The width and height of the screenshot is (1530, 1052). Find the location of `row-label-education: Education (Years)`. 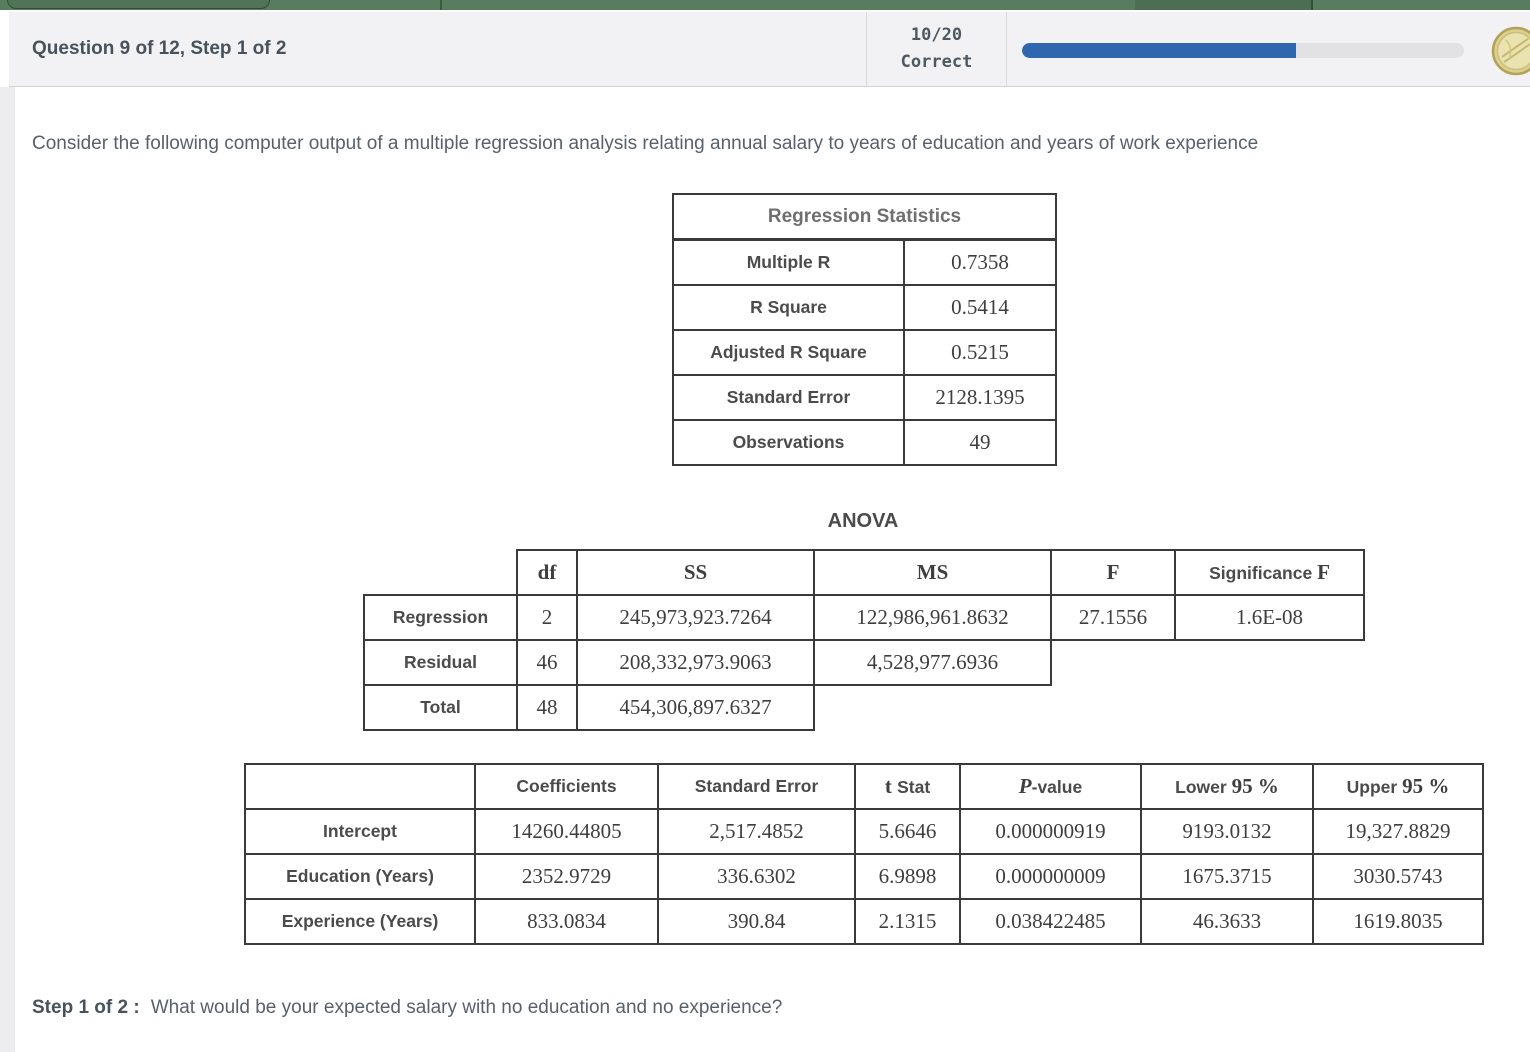

row-label-education: Education (Years) is located at coordinates (360, 876).